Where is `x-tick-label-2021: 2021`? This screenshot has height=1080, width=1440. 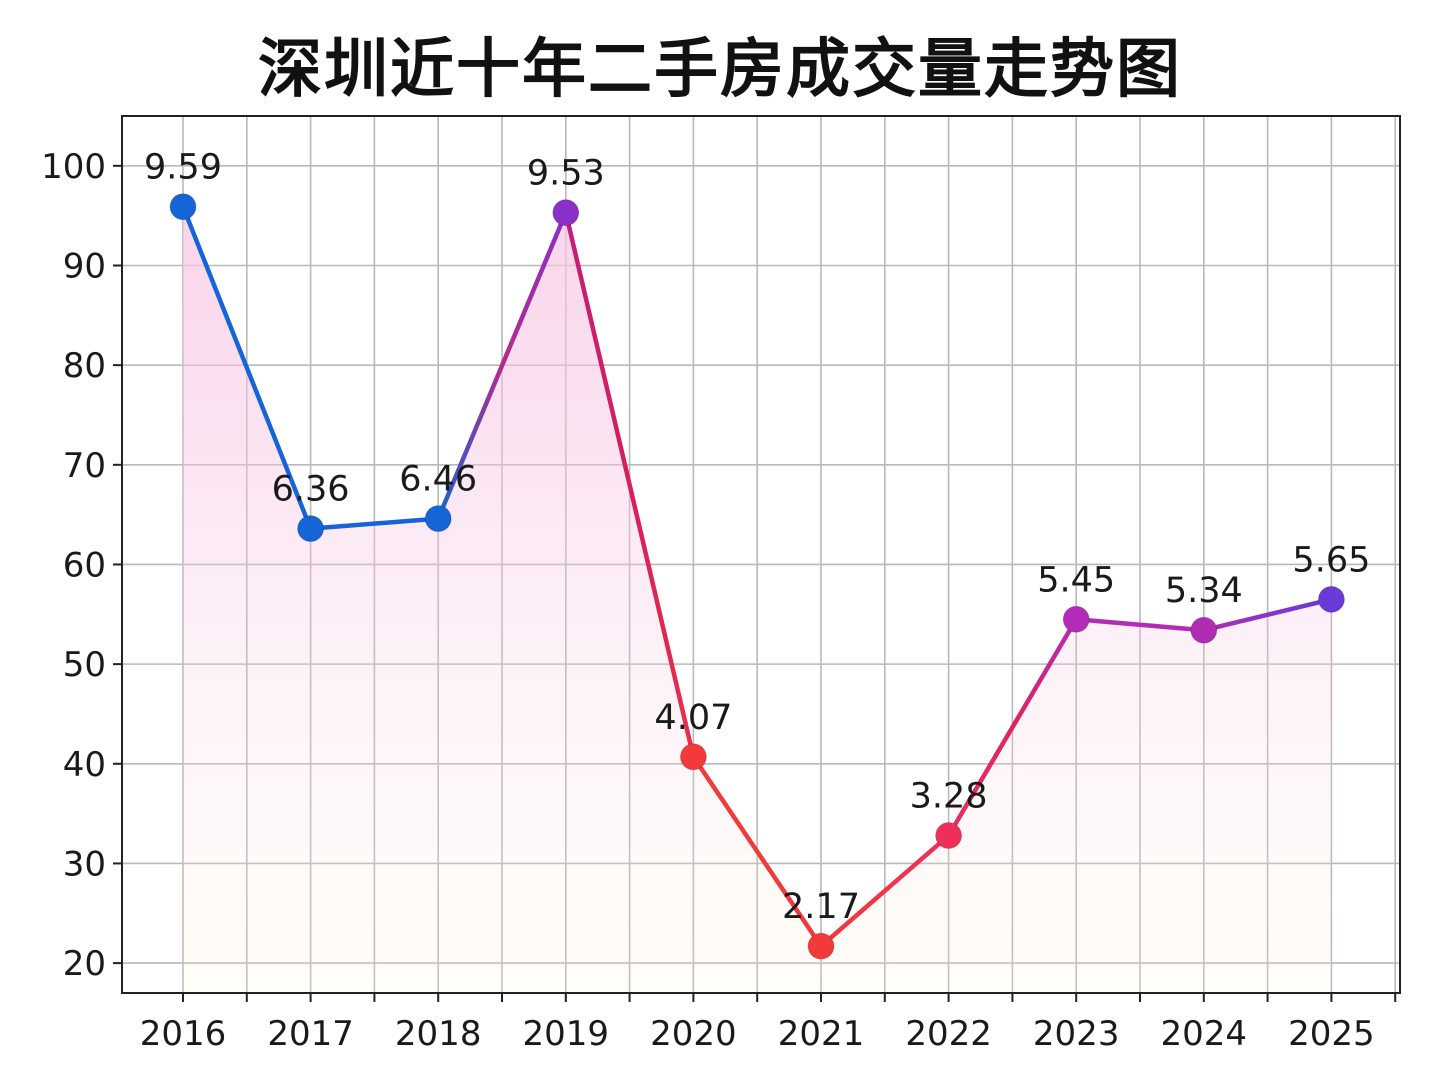 x-tick-label-2021: 2021 is located at coordinates (821, 1034).